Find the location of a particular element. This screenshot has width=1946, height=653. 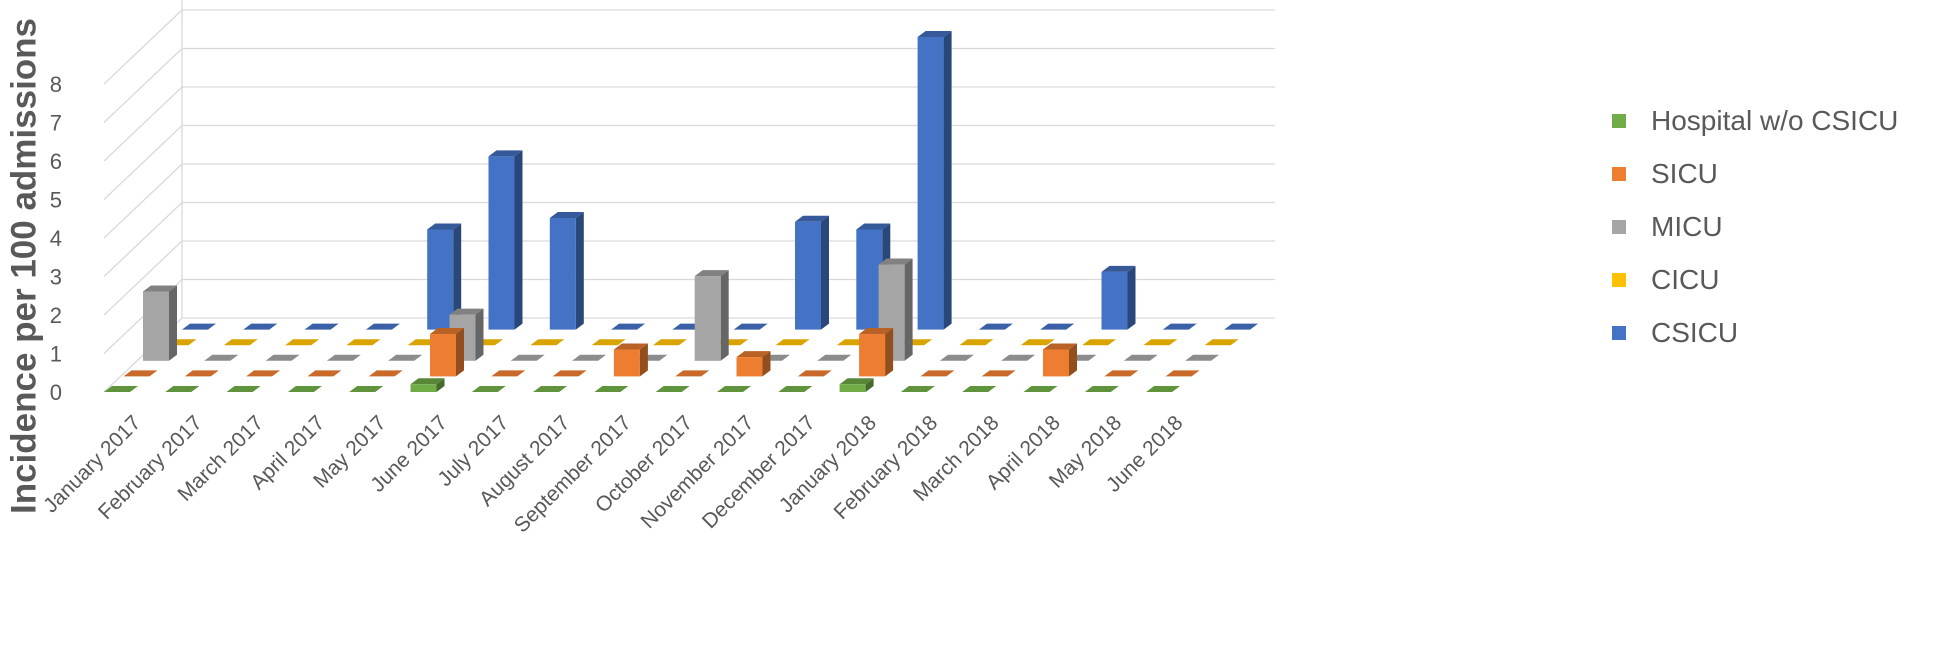

y-tick-label: 2 is located at coordinates (56, 315).